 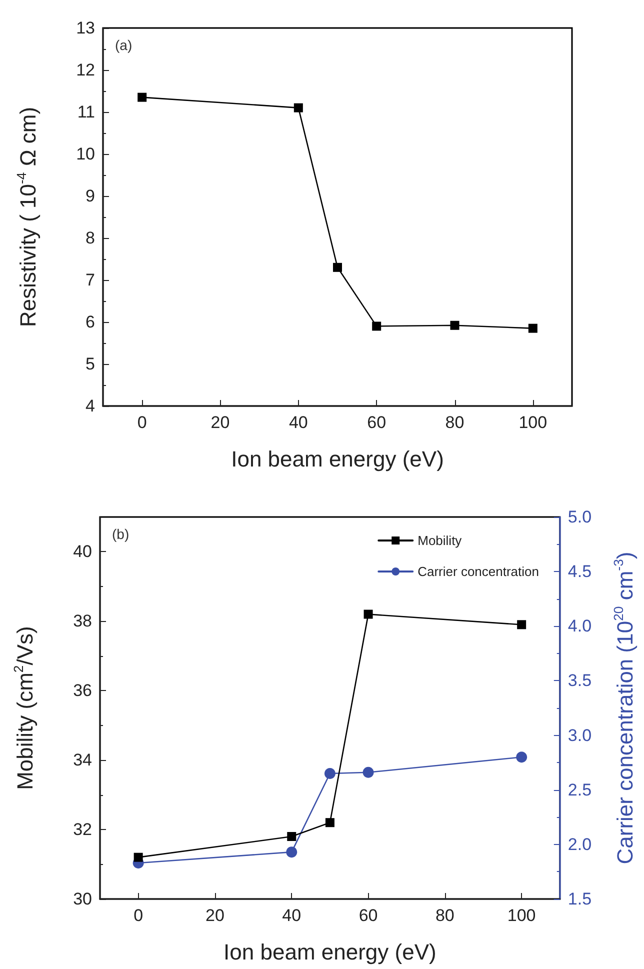 I want to click on y-tick-label: 34, so click(x=82, y=760).